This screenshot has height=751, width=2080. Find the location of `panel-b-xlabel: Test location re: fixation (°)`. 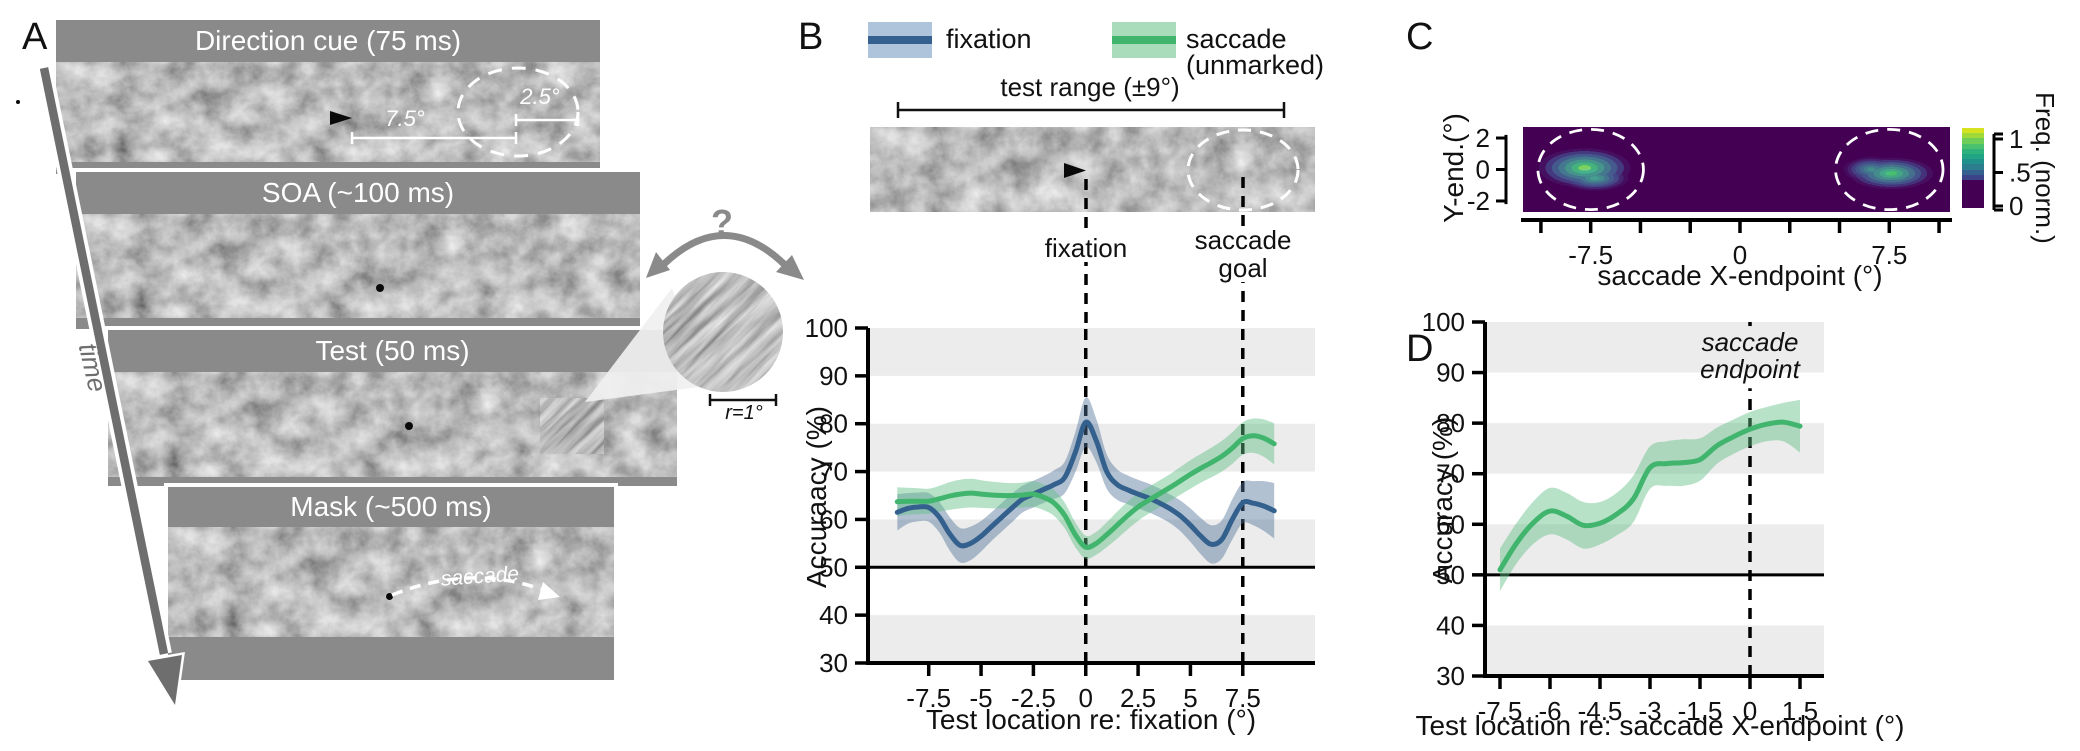

panel-b-xlabel: Test location re: fixation (°) is located at coordinates (1091, 719).